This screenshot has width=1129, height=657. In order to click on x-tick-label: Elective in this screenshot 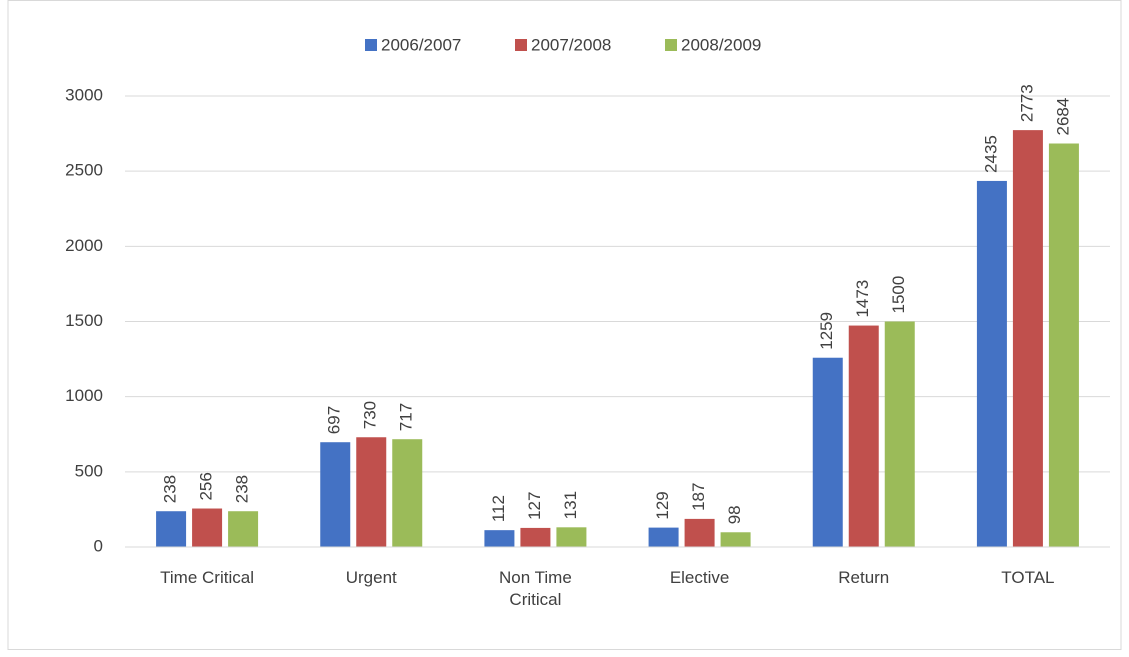, I will do `click(699, 577)`.